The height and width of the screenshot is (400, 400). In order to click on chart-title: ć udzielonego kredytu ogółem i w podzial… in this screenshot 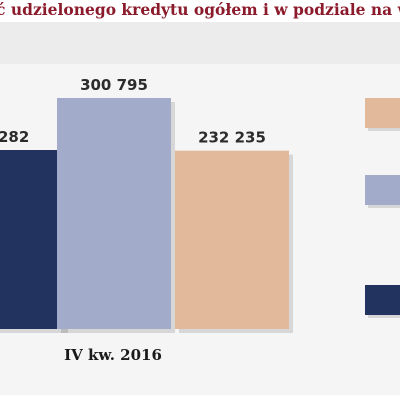, I will do `click(200, 9)`.